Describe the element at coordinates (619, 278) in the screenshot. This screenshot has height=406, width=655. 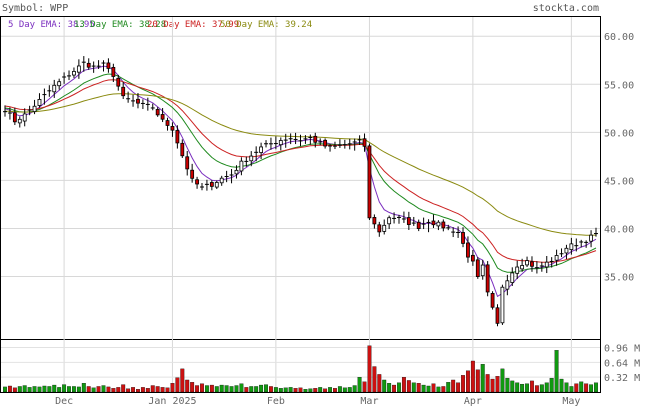
I see `price-tick-label: 35.00` at that location.